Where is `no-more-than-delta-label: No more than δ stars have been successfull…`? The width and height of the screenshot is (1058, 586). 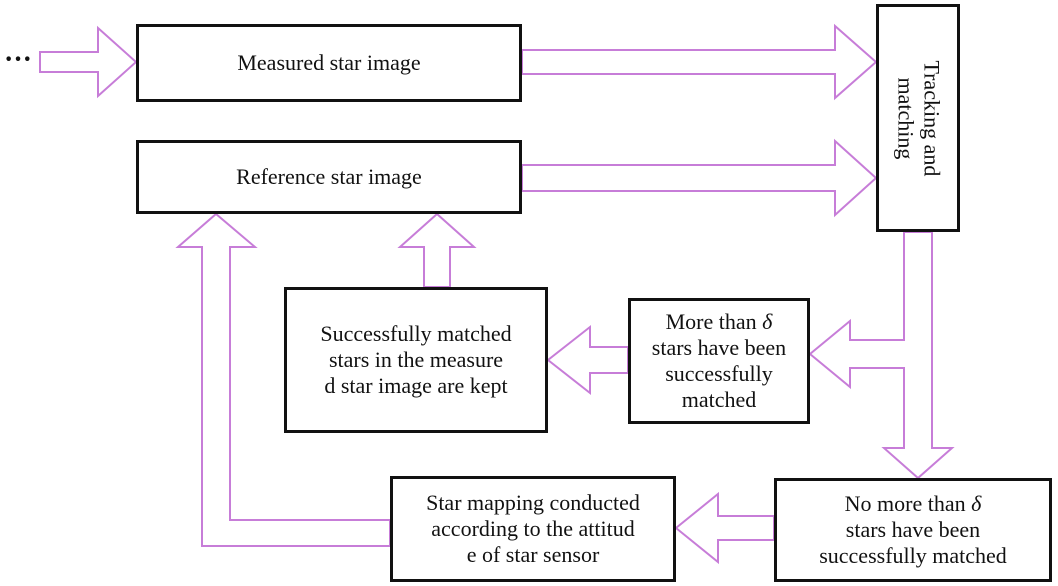
no-more-than-delta-label: No more than δ stars have been successfull… is located at coordinates (913, 529).